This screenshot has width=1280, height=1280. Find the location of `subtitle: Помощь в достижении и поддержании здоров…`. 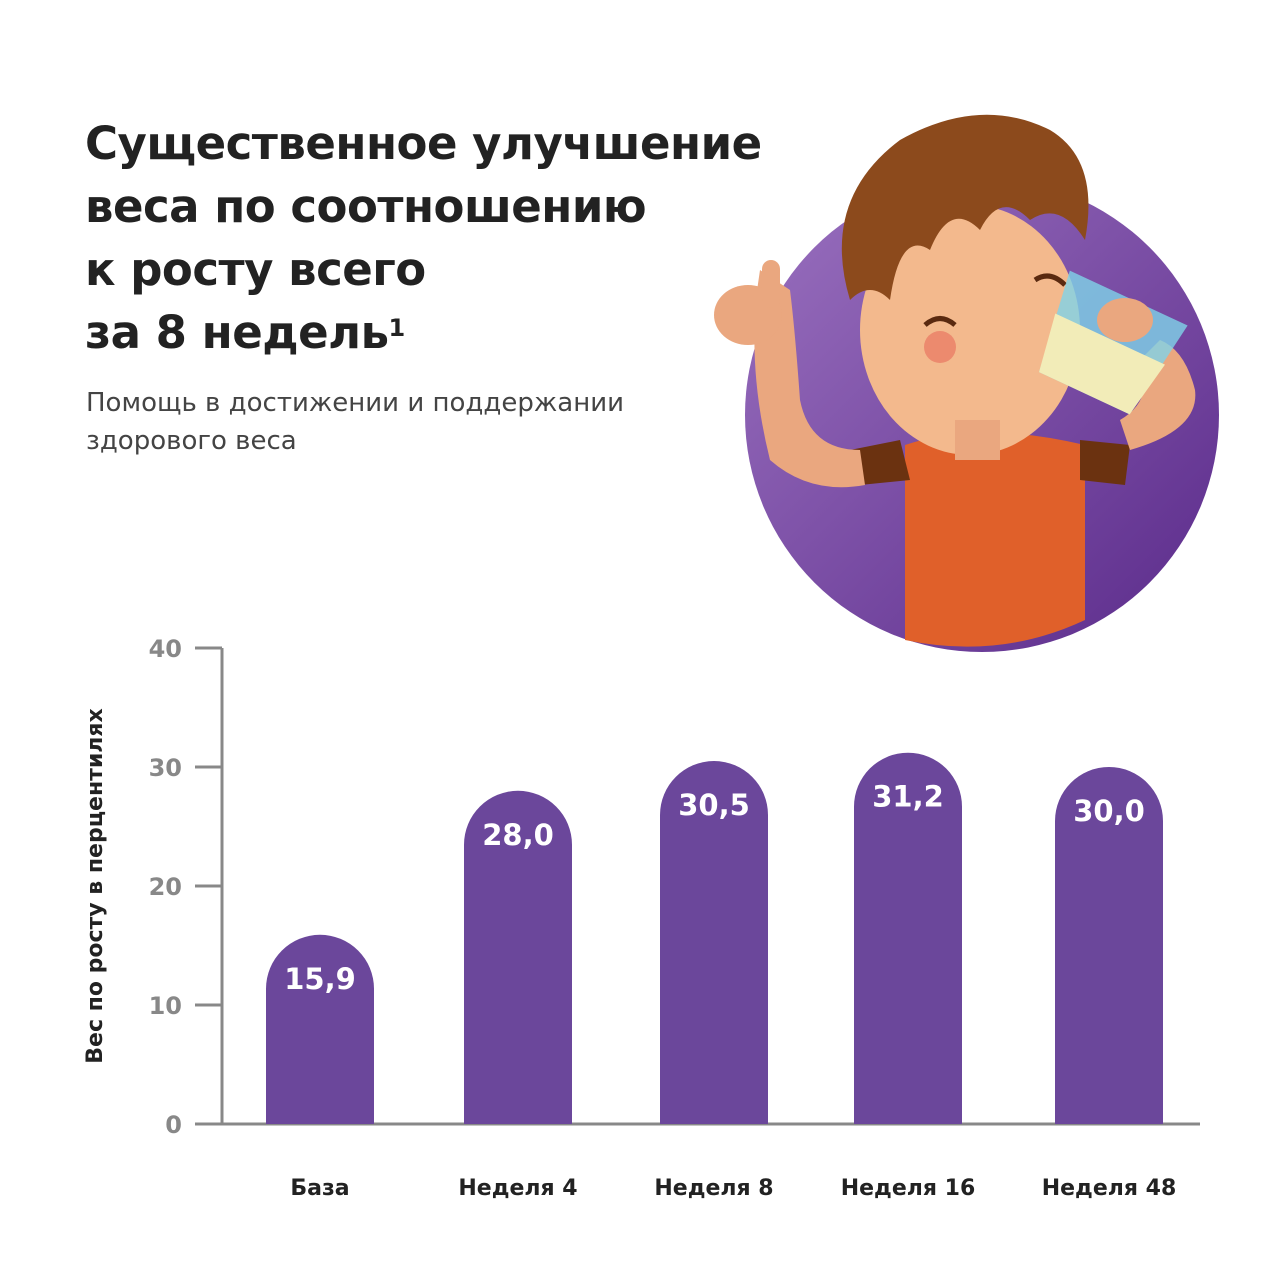

subtitle: Помощь в достижении и поддержании здоров… is located at coordinates (355, 422).